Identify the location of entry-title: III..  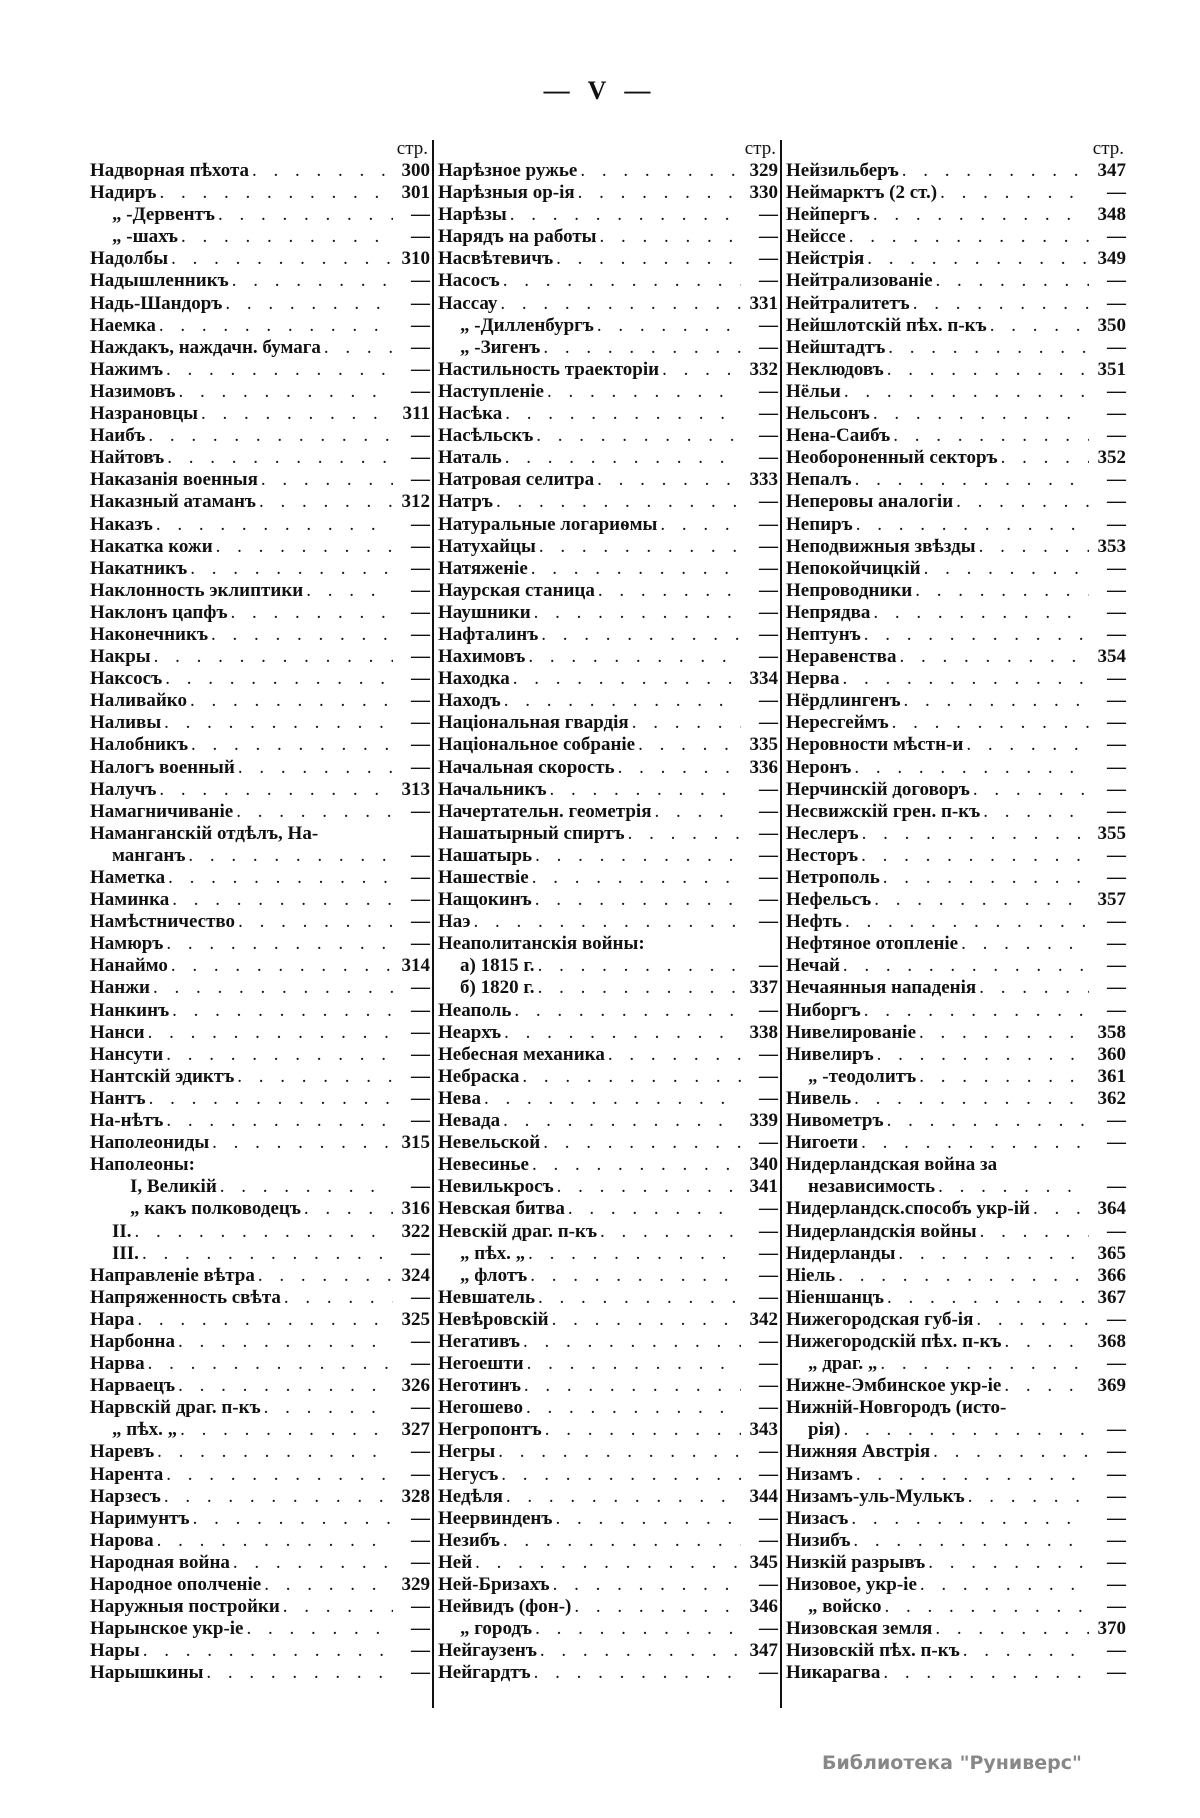
(125, 1253).